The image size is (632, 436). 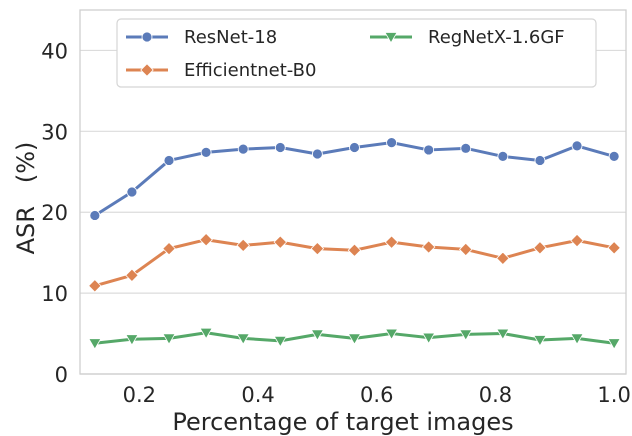 I want to click on y-tick-label: 10, so click(x=54, y=294).